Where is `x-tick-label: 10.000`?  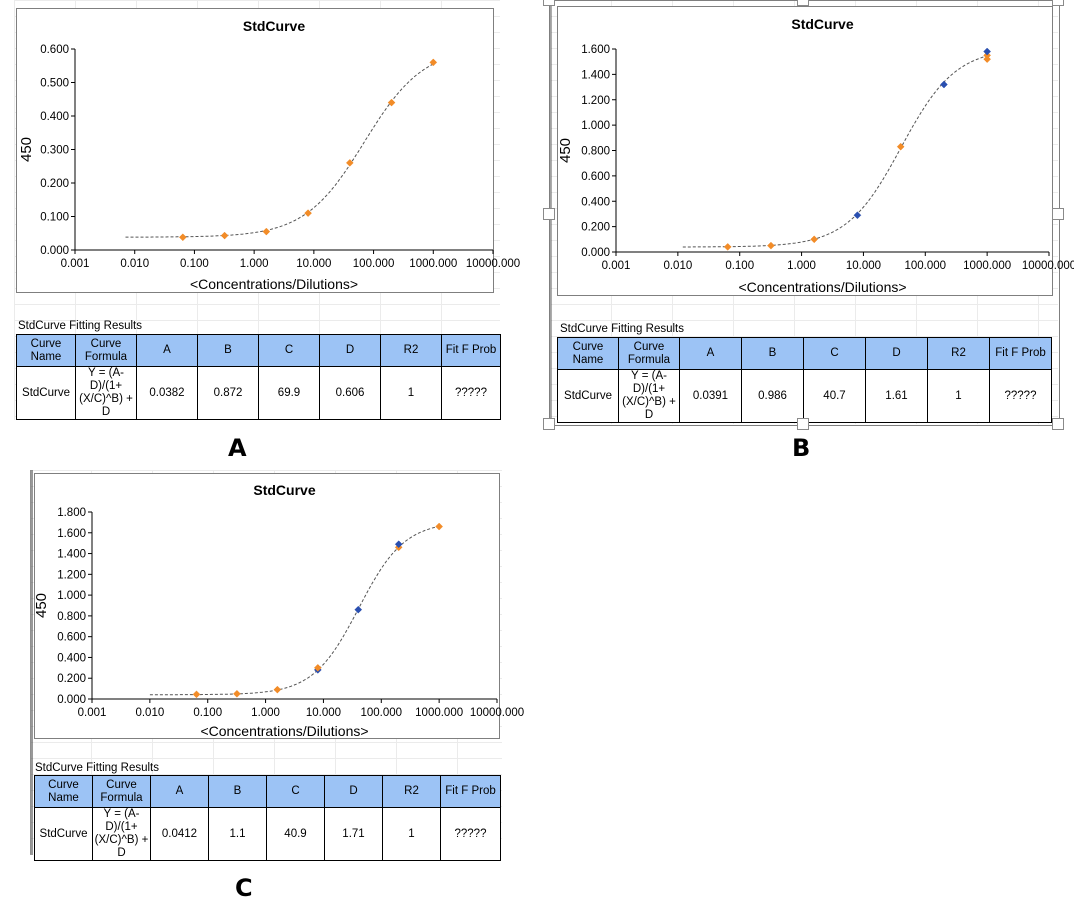 x-tick-label: 10.000 is located at coordinates (313, 264).